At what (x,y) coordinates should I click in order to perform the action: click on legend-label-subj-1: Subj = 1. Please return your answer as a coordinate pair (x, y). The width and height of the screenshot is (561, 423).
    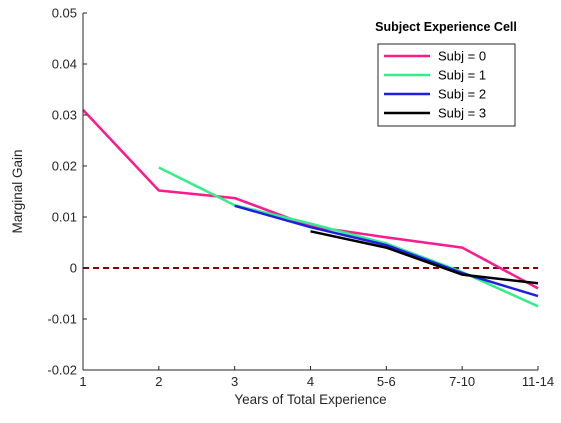
    Looking at the image, I should click on (462, 75).